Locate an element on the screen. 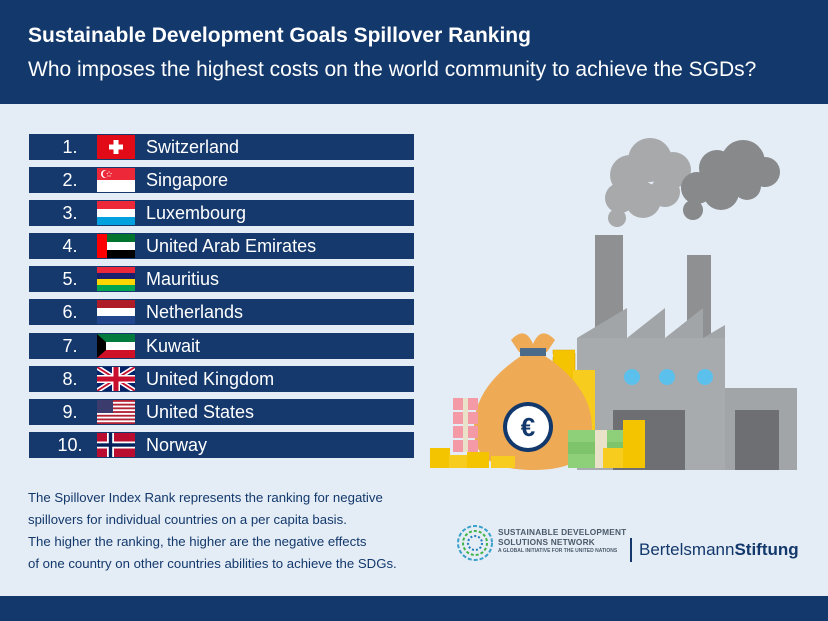  rank-number: 1. is located at coordinates (70, 147).